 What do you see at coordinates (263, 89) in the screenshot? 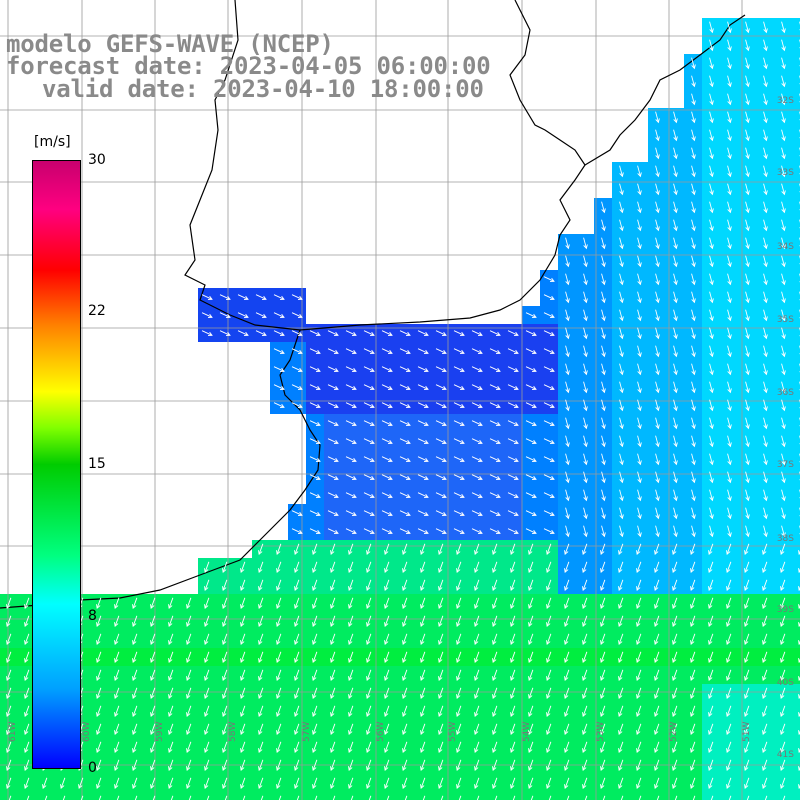
I see `title-valid-date: valid date: 2023-04-10 18:00:00` at bounding box center [263, 89].